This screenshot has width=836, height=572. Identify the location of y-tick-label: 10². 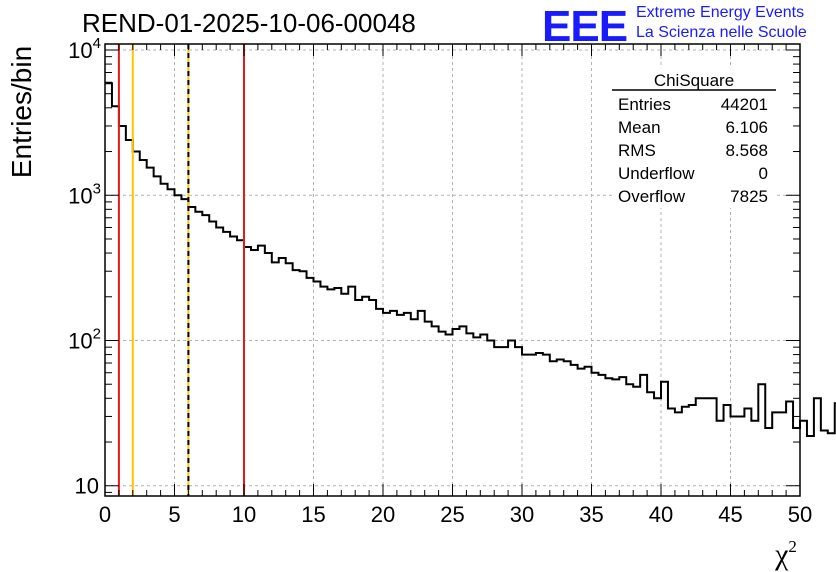
(84, 340).